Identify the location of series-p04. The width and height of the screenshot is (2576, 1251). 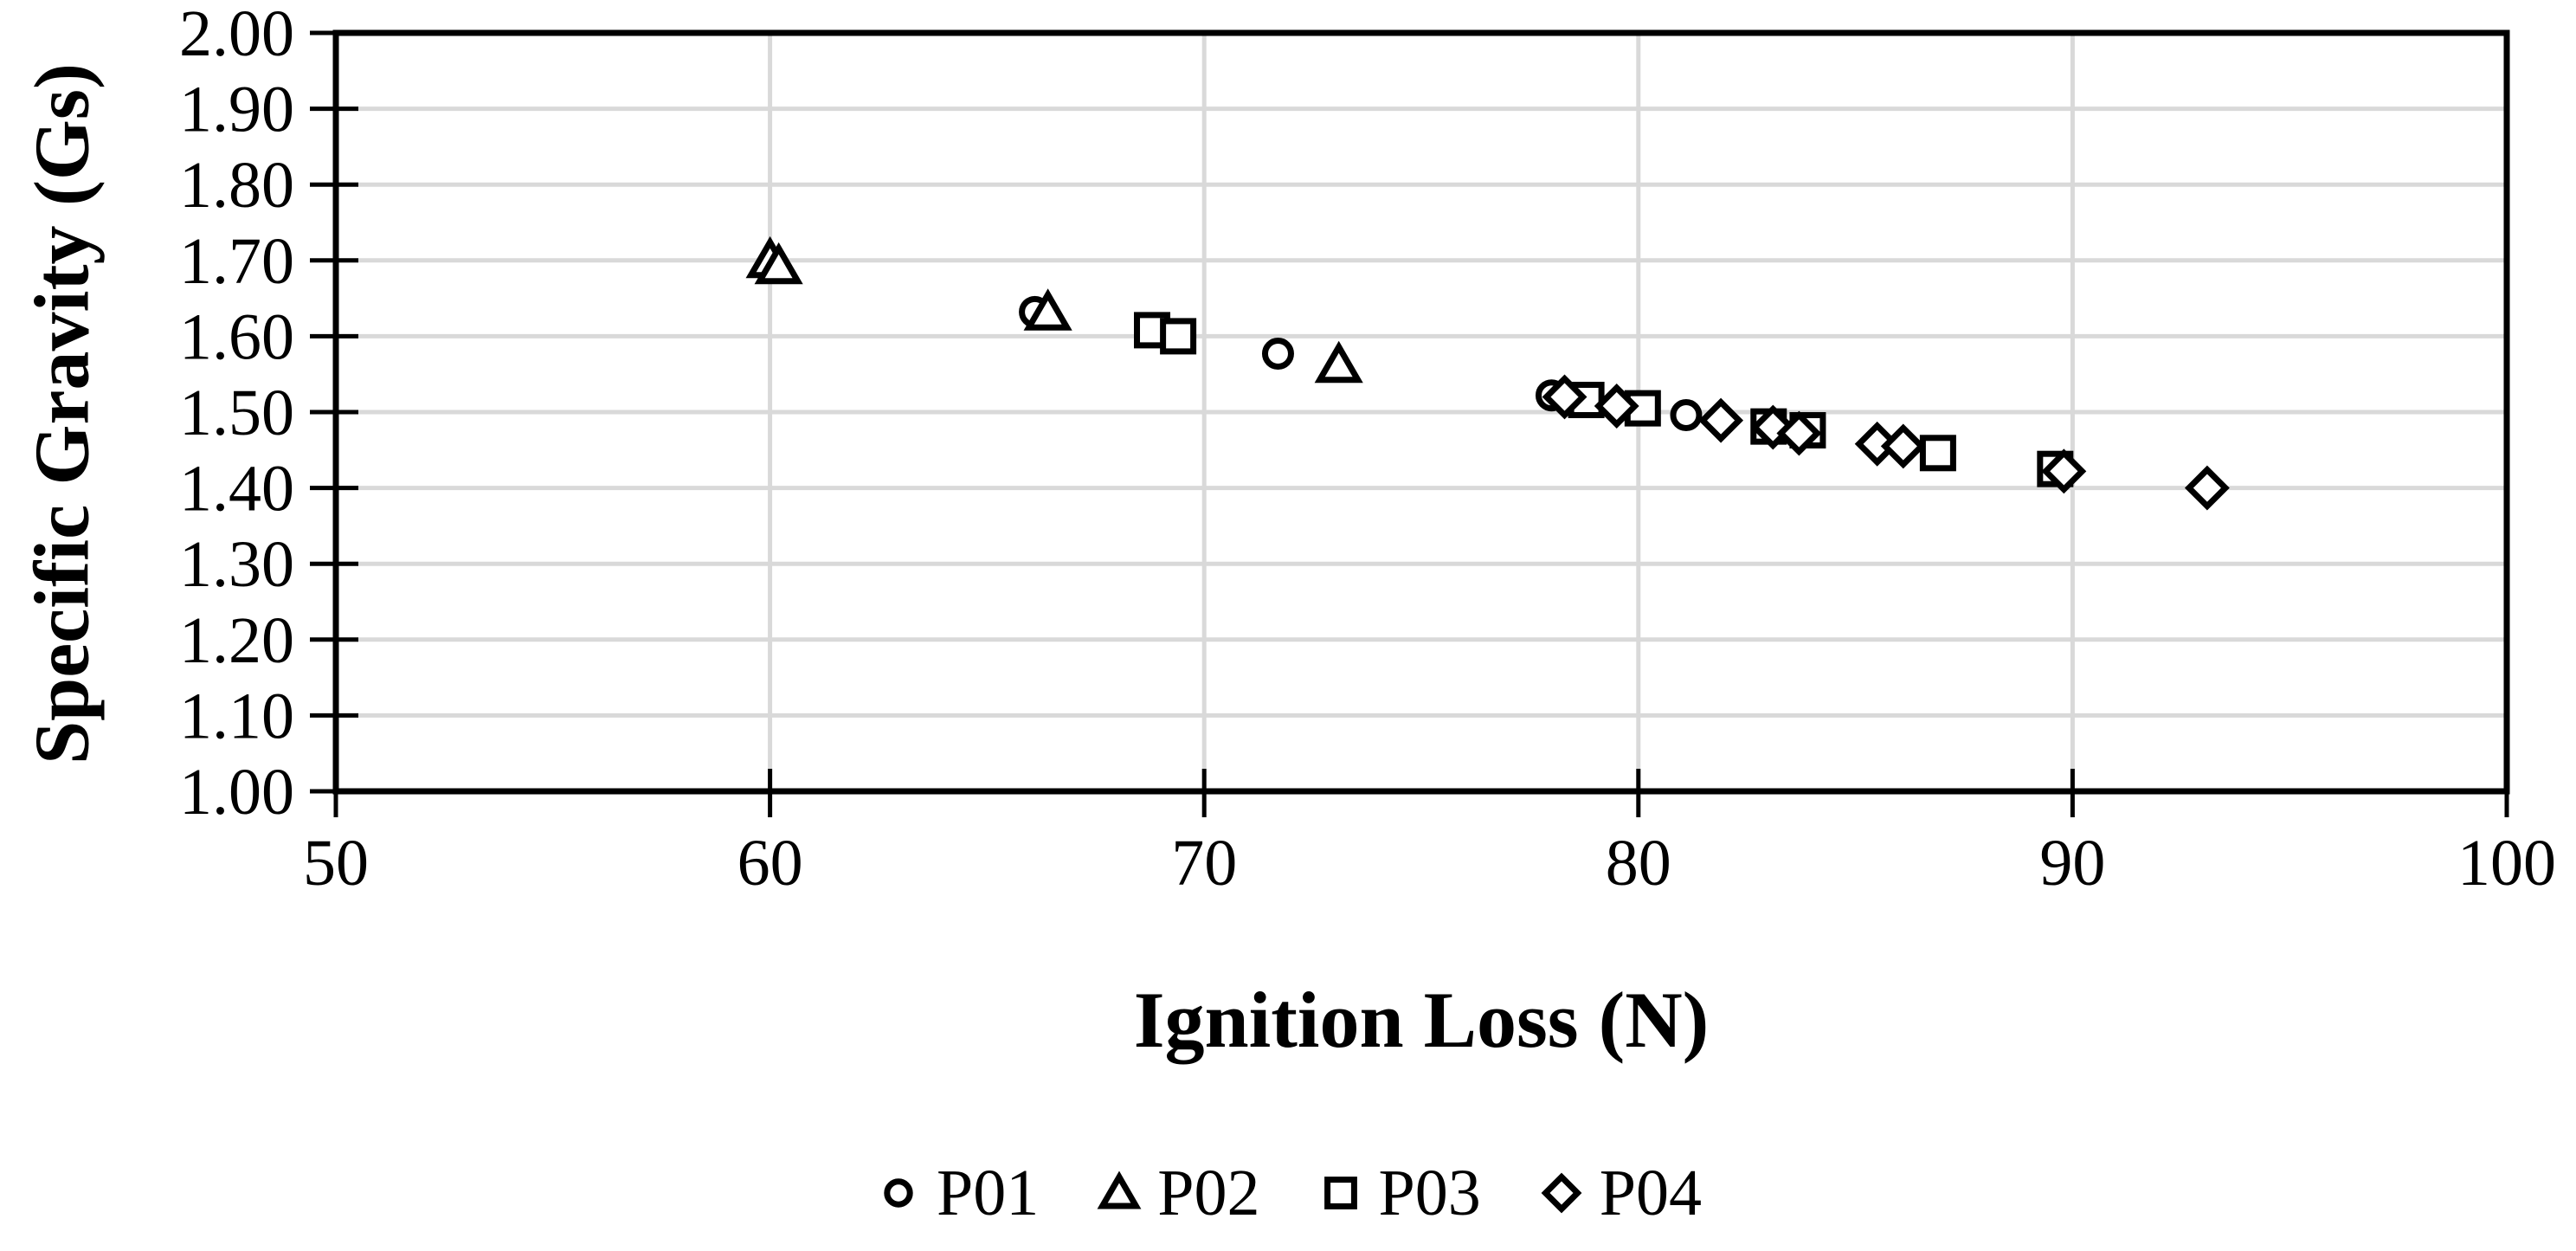
(1886, 443).